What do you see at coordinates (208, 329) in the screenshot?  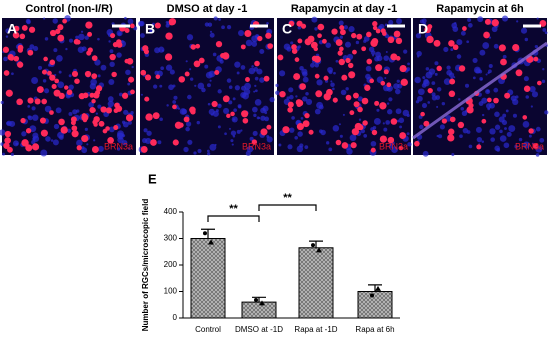 I see `x-tick-label: Control` at bounding box center [208, 329].